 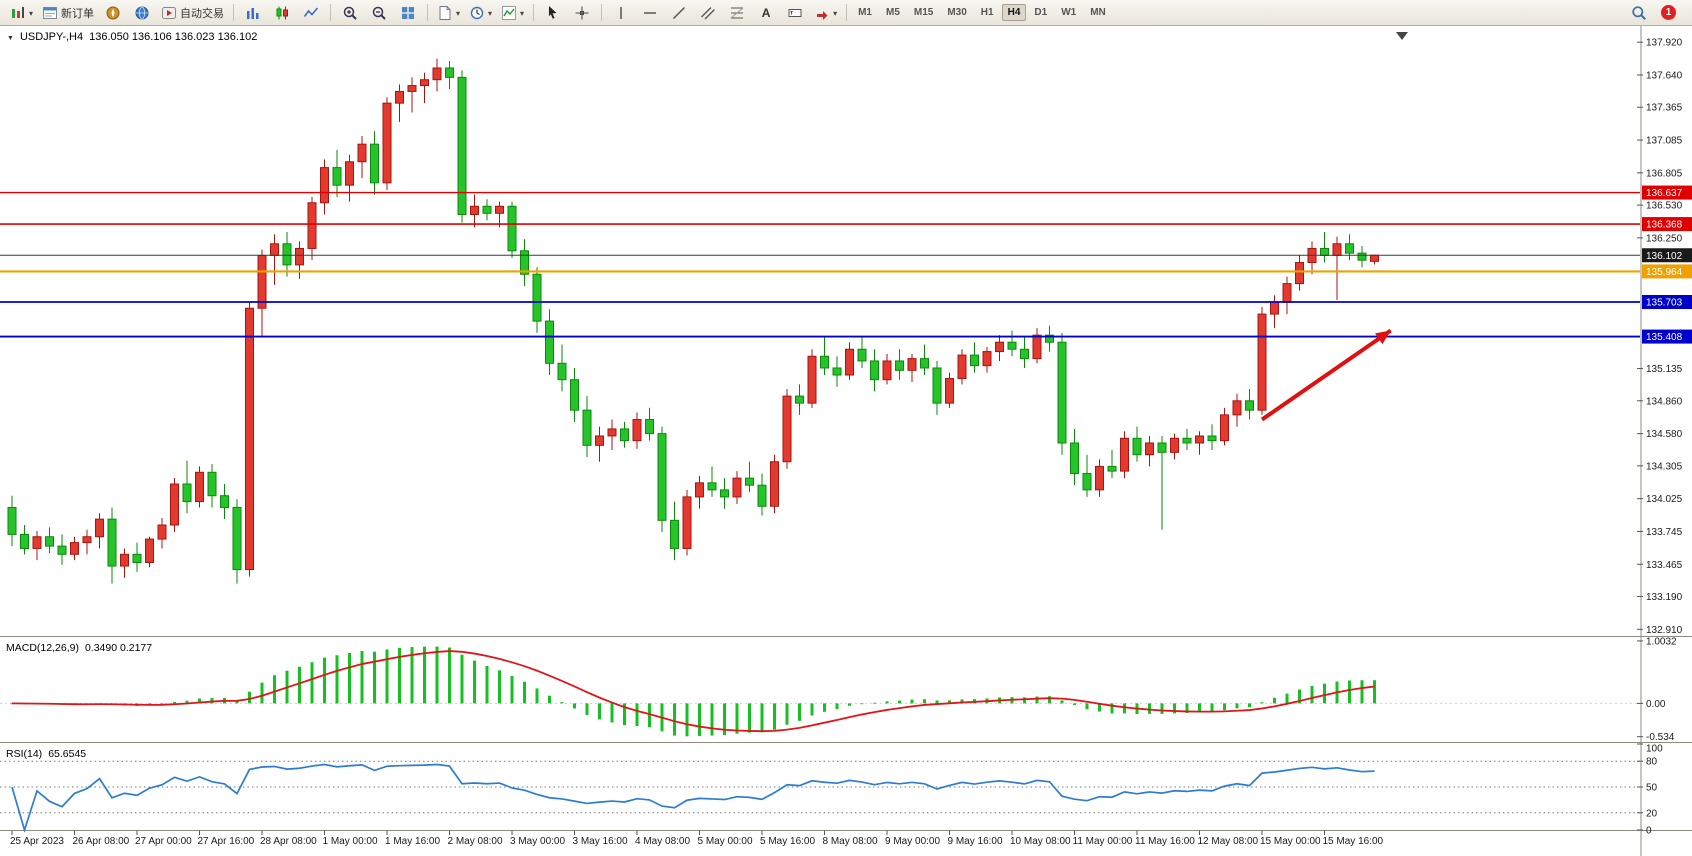 I want to click on candlestick-mode-button, so click(x=282, y=13).